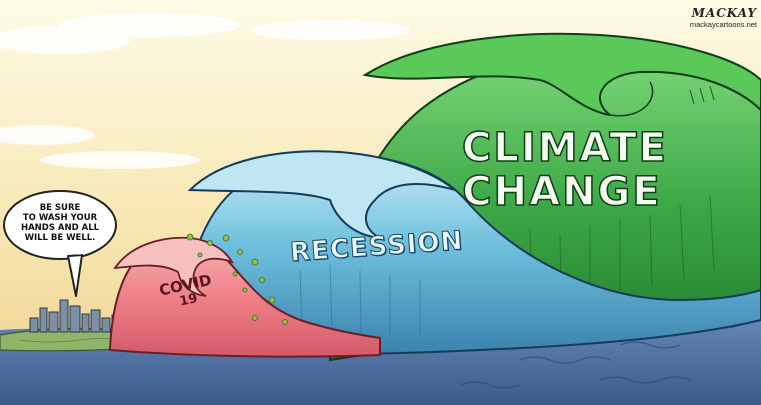 This screenshot has width=761, height=405. What do you see at coordinates (562, 192) in the screenshot?
I see `climate-label-line2: CHANGE` at bounding box center [562, 192].